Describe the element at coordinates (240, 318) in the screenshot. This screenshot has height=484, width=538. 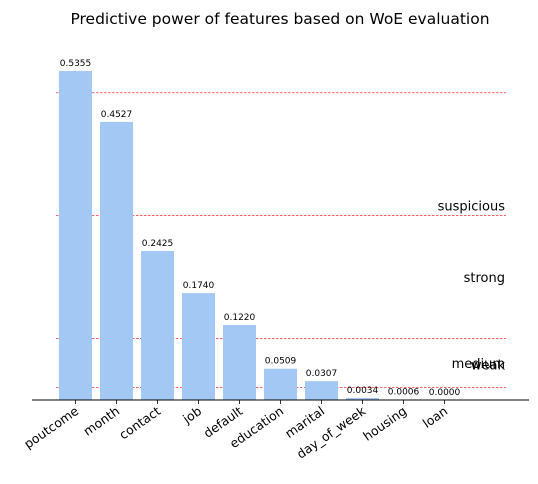
I see `value-label-default: 0.1220` at that location.